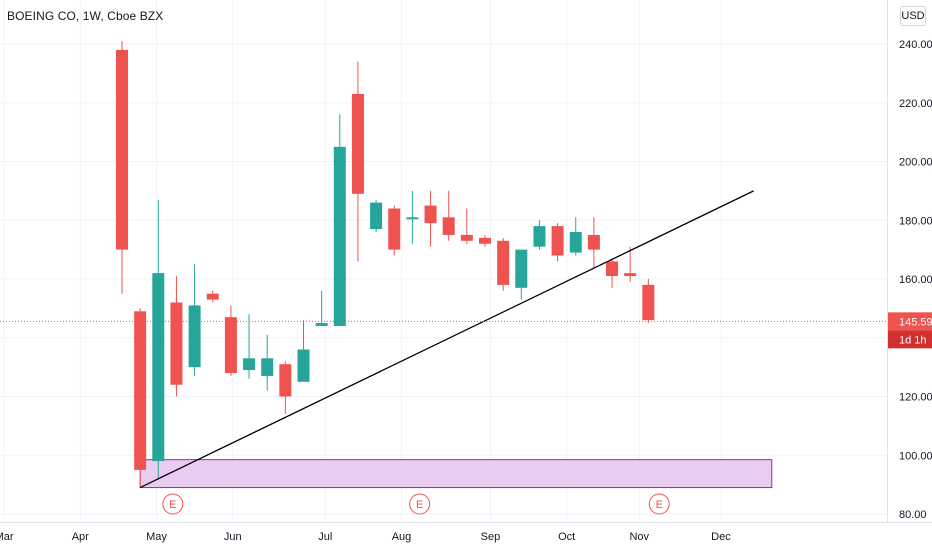  What do you see at coordinates (85, 16) in the screenshot?
I see `symbol-title: BOEING CO, 1W, Cboe BZX` at bounding box center [85, 16].